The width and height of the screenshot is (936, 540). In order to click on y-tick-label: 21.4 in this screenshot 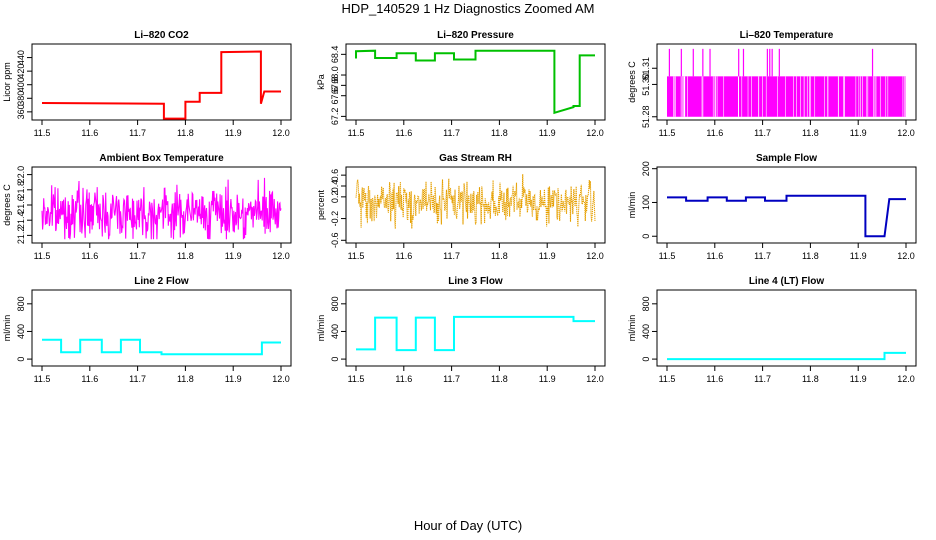, I will do `click(21, 220)`.